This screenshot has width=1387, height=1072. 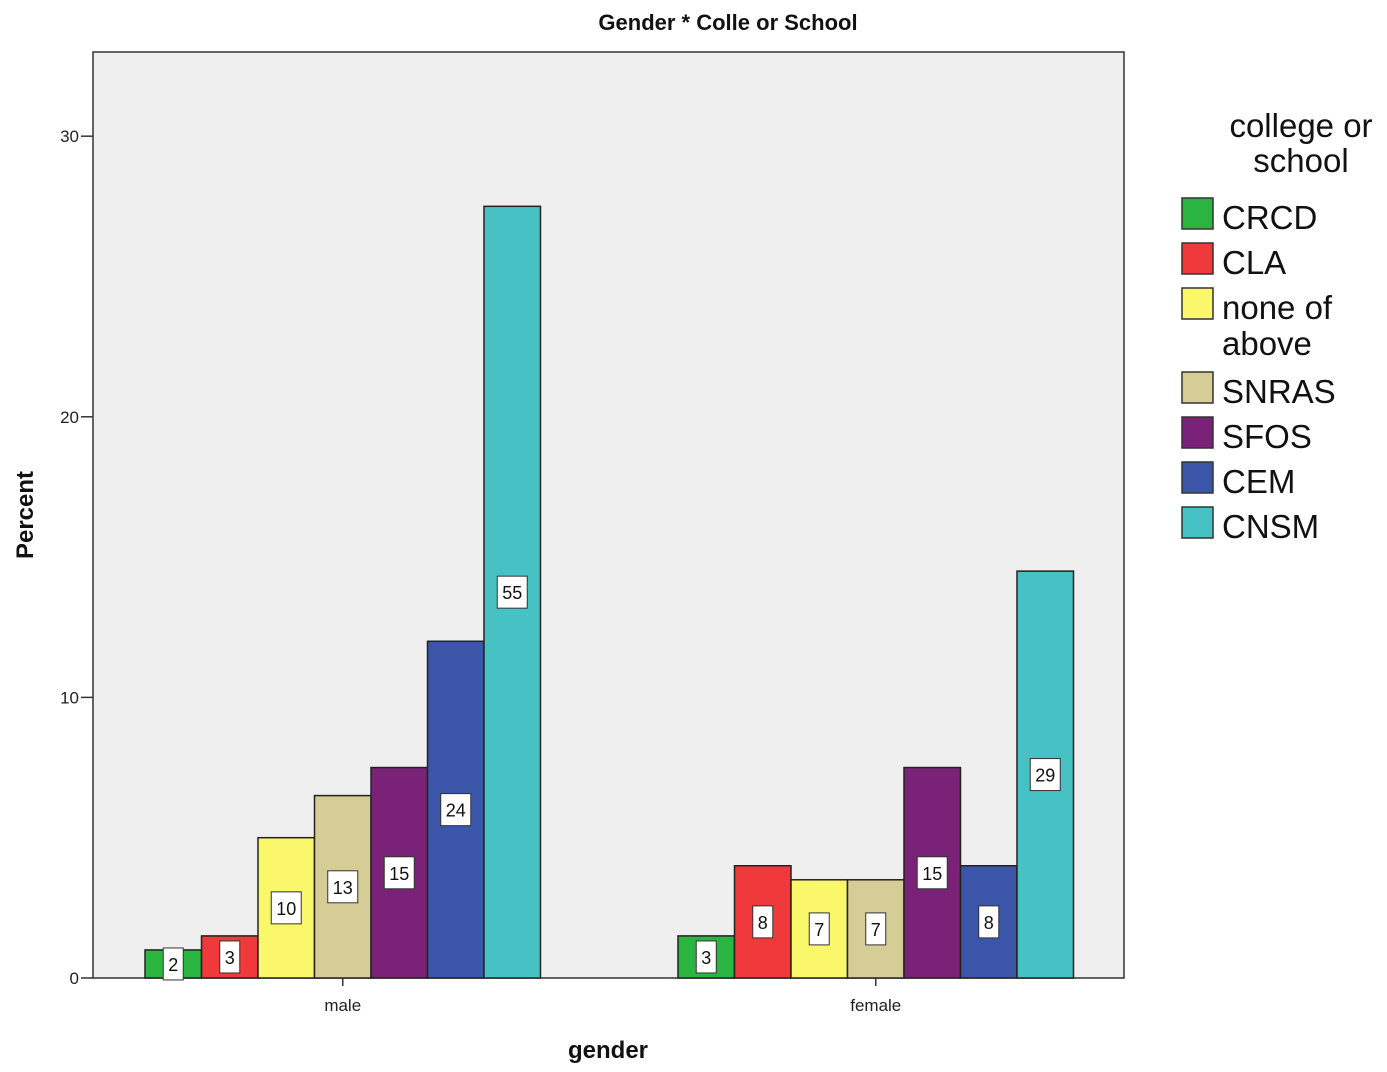 What do you see at coordinates (342, 1005) in the screenshot?
I see `x-tick-label: male` at bounding box center [342, 1005].